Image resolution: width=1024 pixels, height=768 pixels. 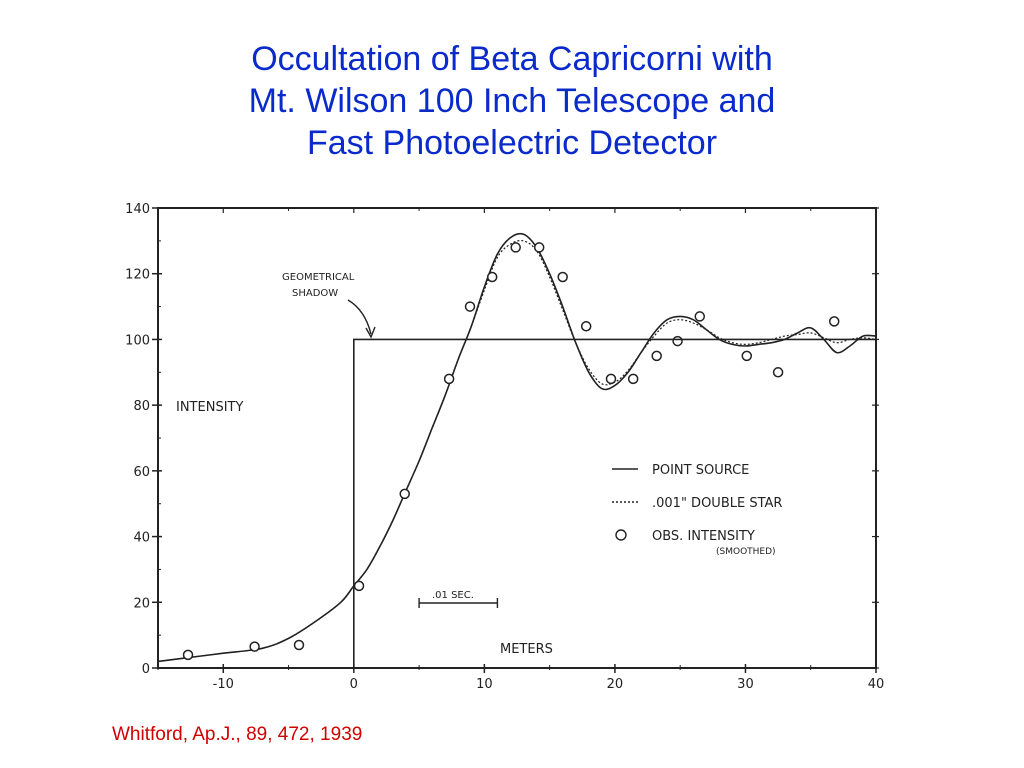 I want to click on shadow-label-line-2: SHADOW, so click(x=315, y=293).